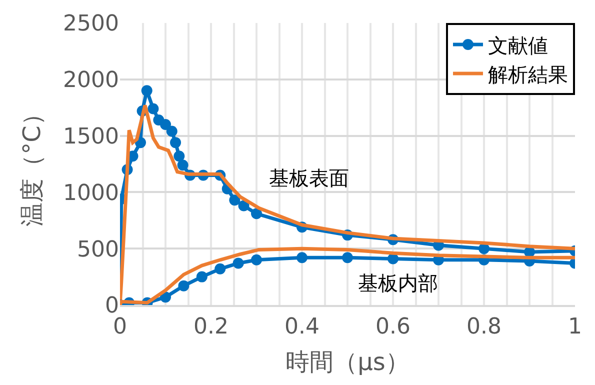  I want to click on y-tick-label: 500, so click(98, 249).